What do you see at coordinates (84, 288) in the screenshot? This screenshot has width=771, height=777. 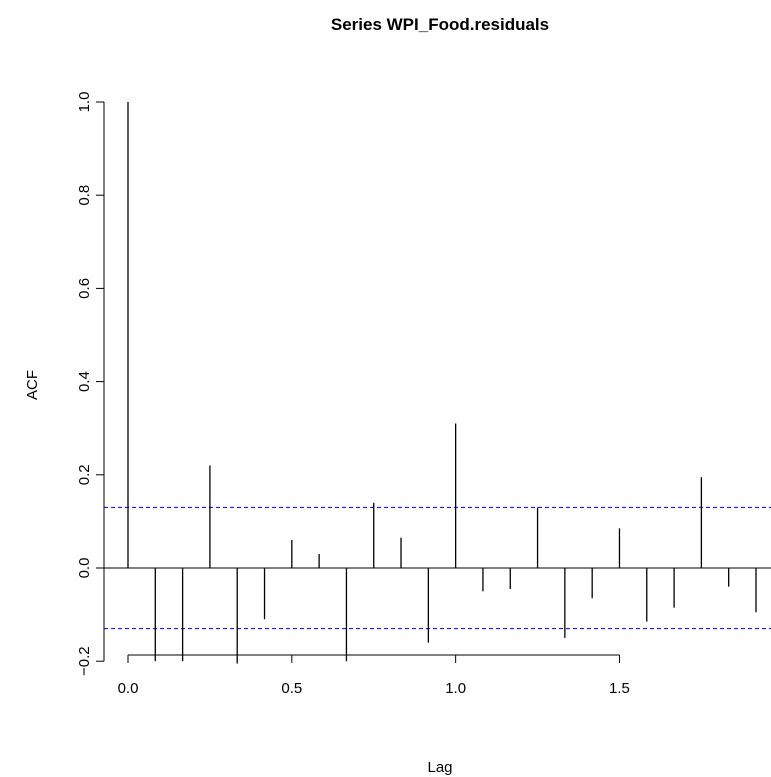 I see `y-tick-label: 0.6` at bounding box center [84, 288].